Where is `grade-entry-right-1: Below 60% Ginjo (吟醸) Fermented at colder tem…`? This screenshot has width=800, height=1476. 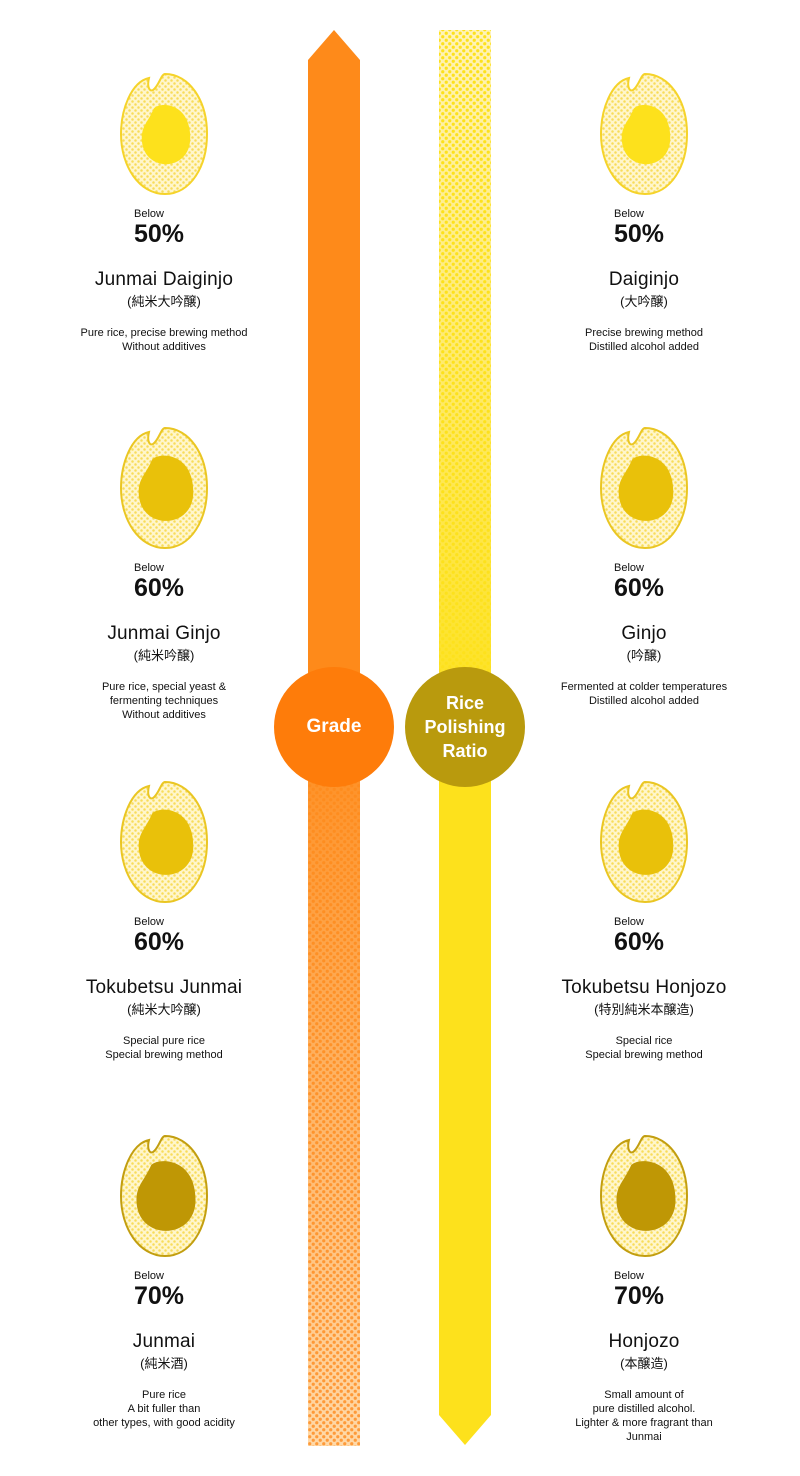
grade-entry-right-1: Below 60% Ginjo (吟醸) Fermented at colder tem… is located at coordinates (644, 566).